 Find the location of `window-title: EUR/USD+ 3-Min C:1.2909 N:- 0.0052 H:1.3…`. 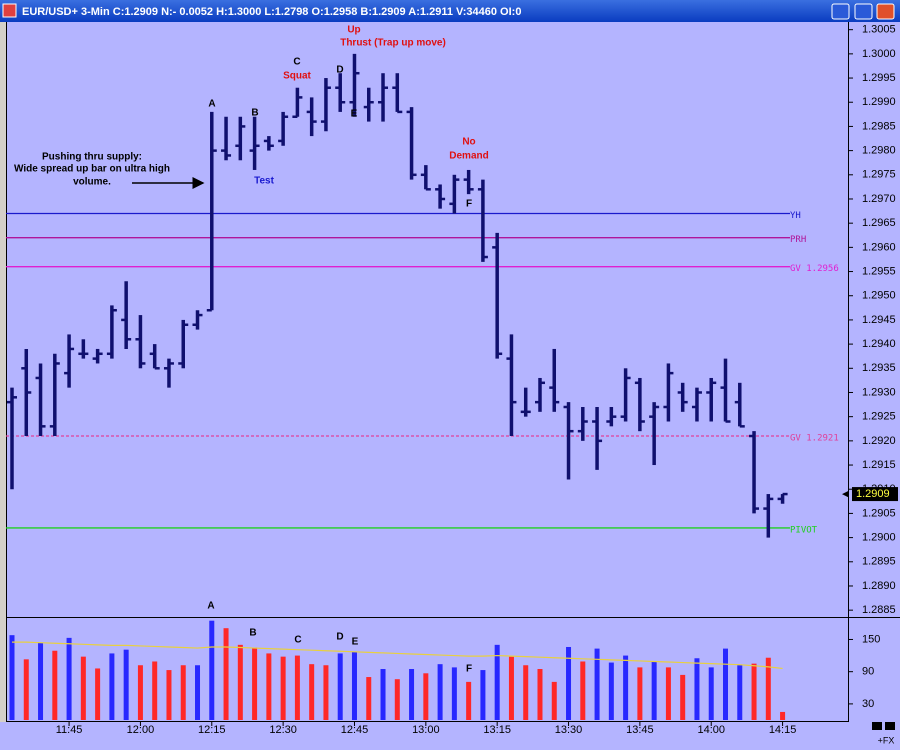

window-title: EUR/USD+ 3-Min C:1.2909 N:- 0.0052 H:1.3… is located at coordinates (271, 12).